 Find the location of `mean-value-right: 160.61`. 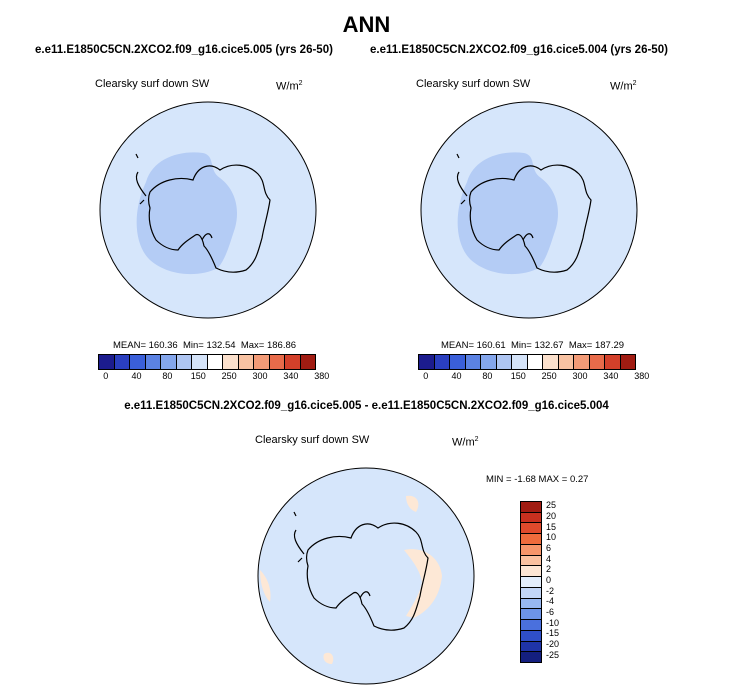

mean-value-right: 160.61 is located at coordinates (491, 345).